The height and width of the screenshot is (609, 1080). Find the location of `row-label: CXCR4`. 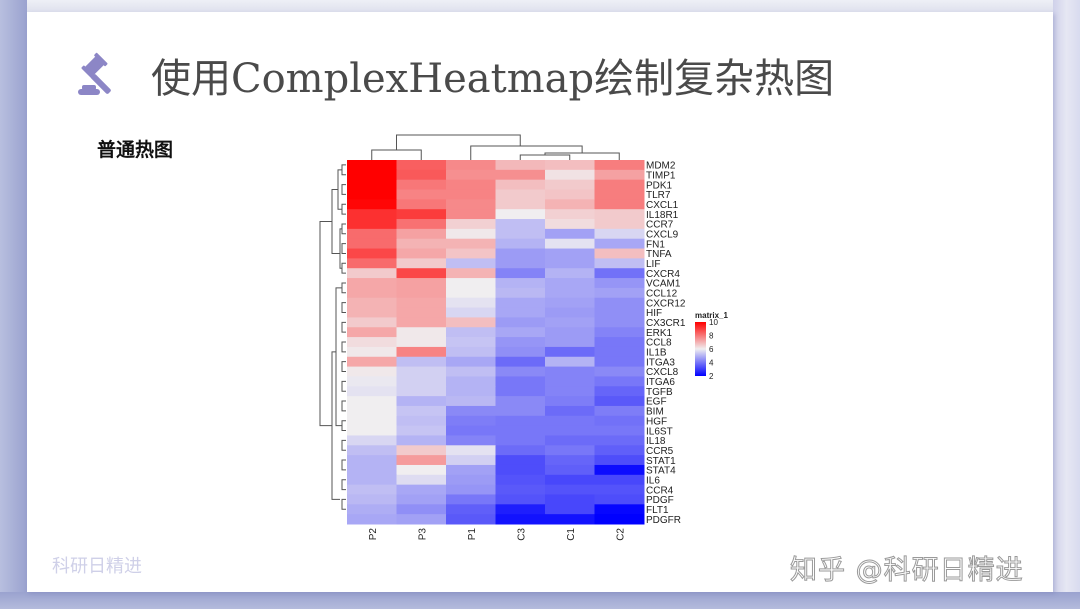

row-label: CXCR4 is located at coordinates (663, 274).